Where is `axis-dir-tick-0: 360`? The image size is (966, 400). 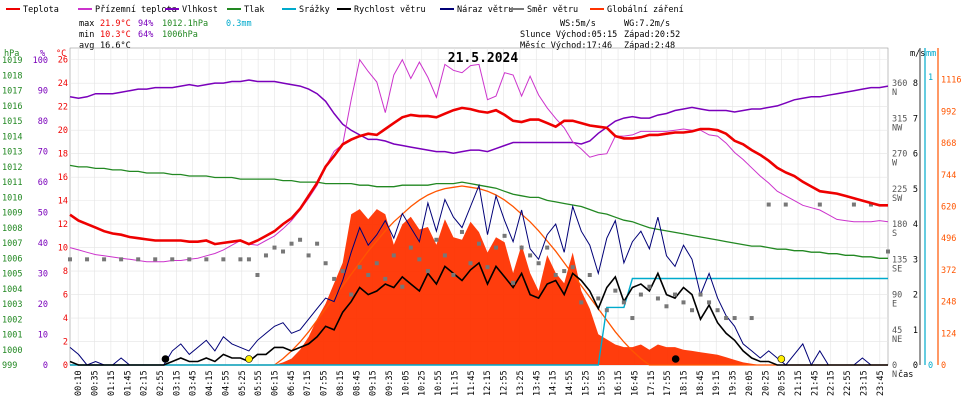
axis-dir-tick-0: 360 is located at coordinates (899, 84).